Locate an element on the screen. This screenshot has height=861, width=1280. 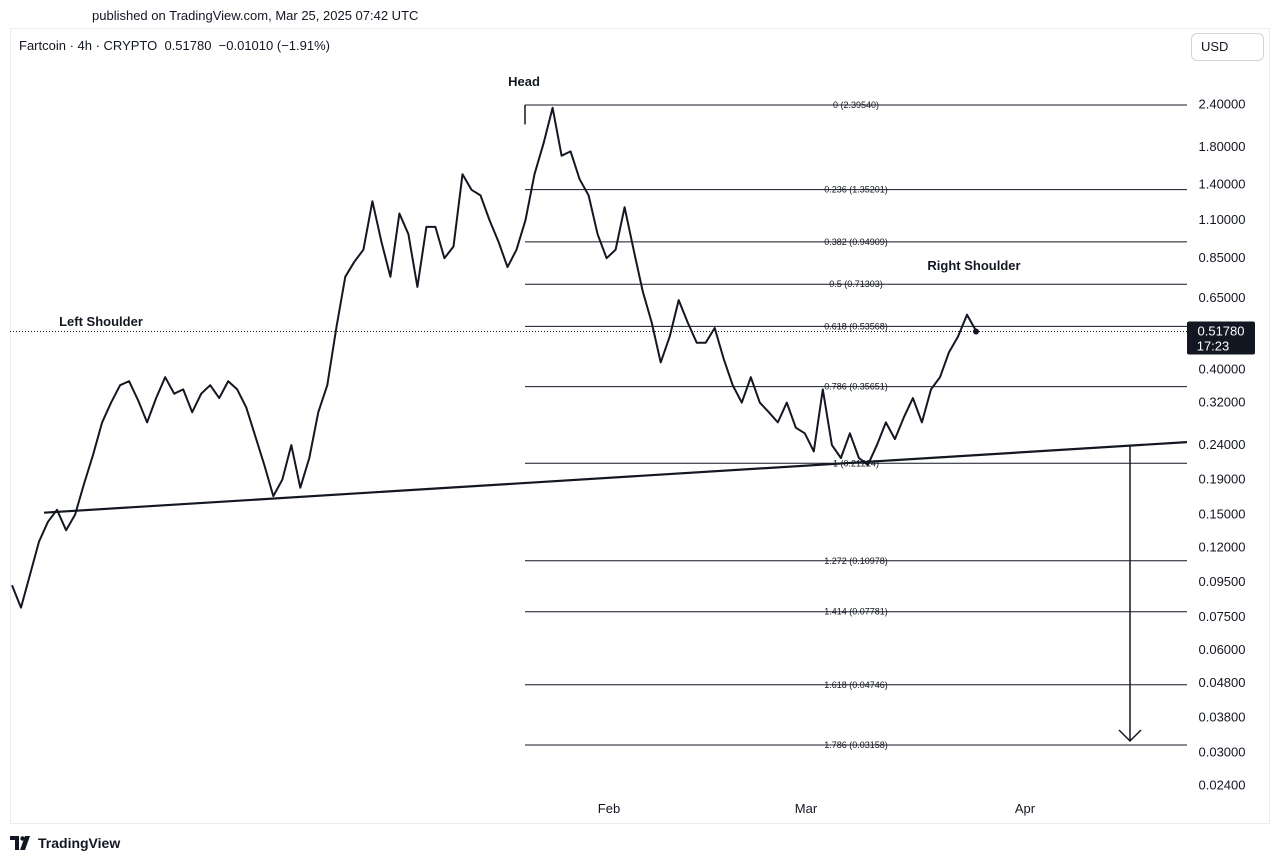
fib-level-label: 0.382 (0.94909) is located at coordinates (856, 242).